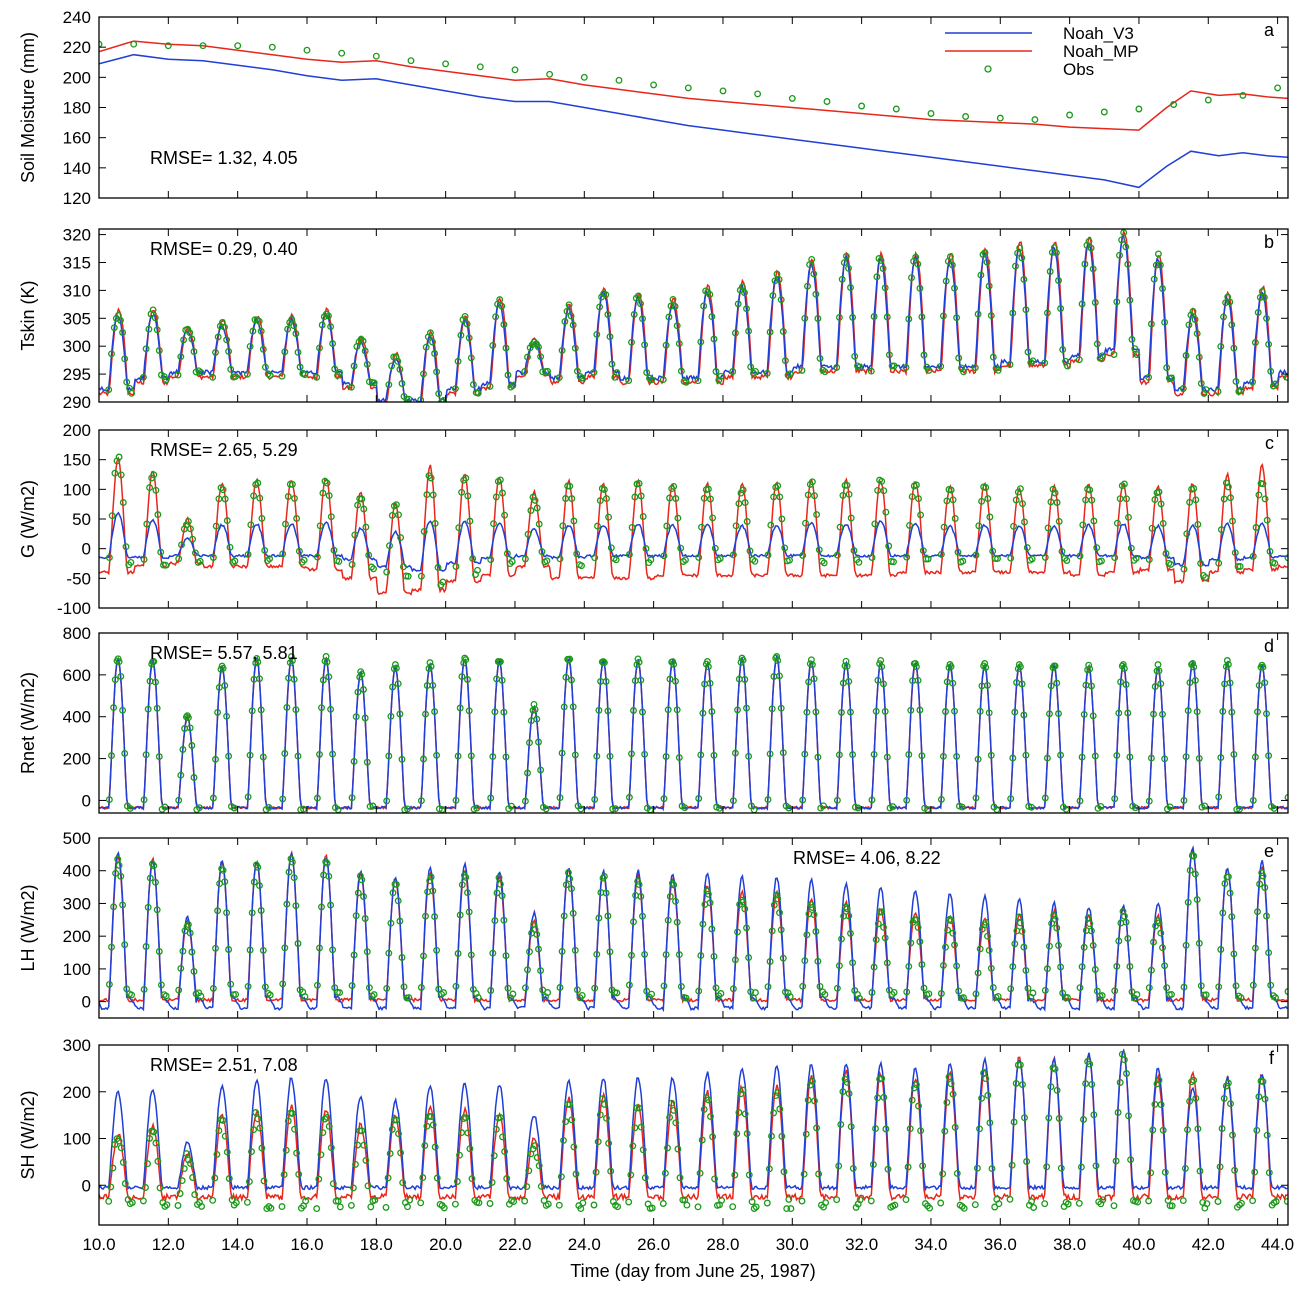 Image resolution: width=1301 pixels, height=1290 pixels. I want to click on y-tick-label: 220, so click(77, 47).